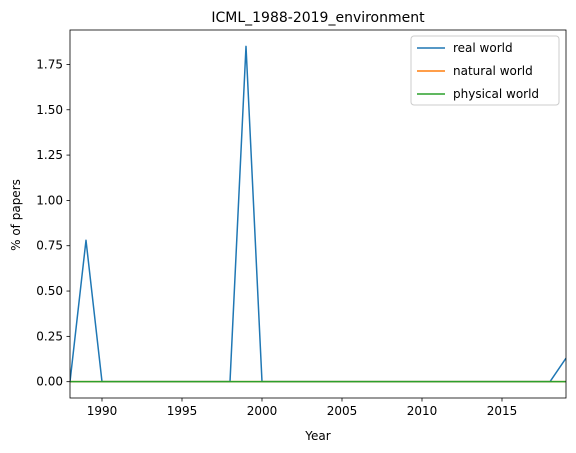  Describe the element at coordinates (317, 436) in the screenshot. I see `x-axis-label: Year` at that location.